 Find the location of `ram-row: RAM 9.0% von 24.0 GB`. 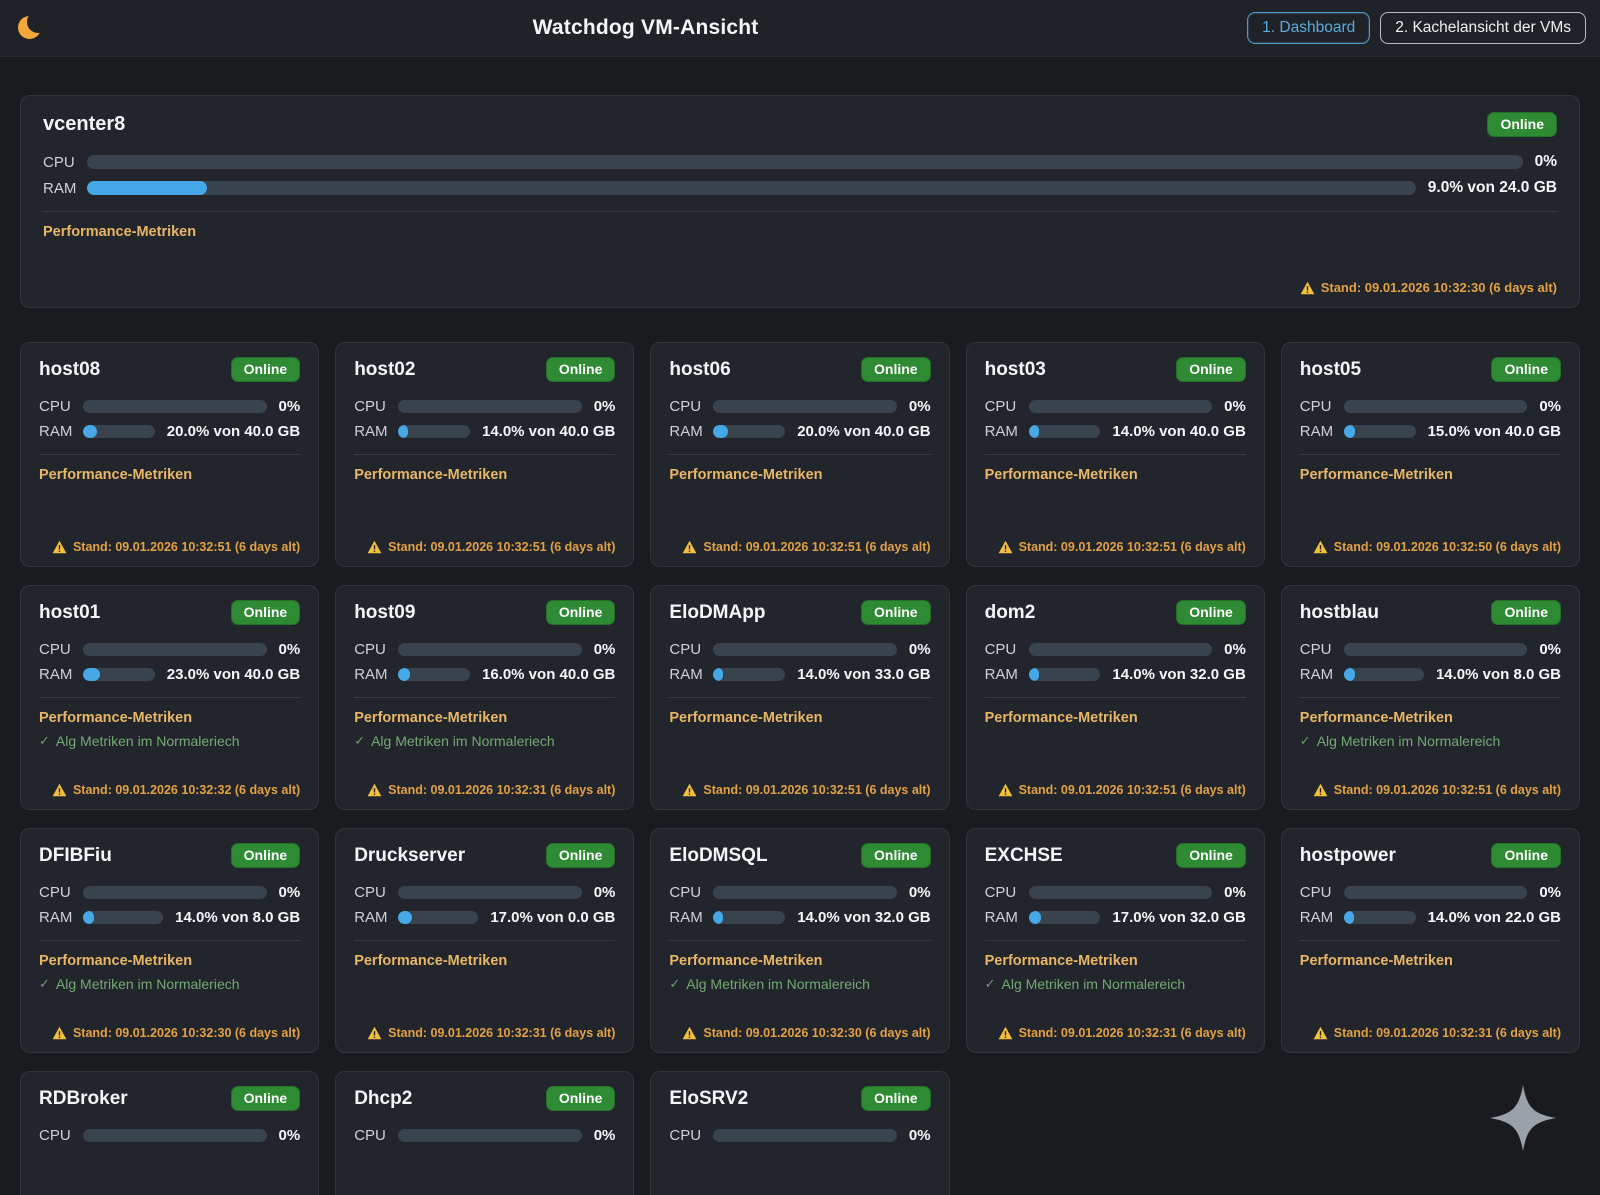

ram-row: RAM 9.0% von 24.0 GB is located at coordinates (800, 188).